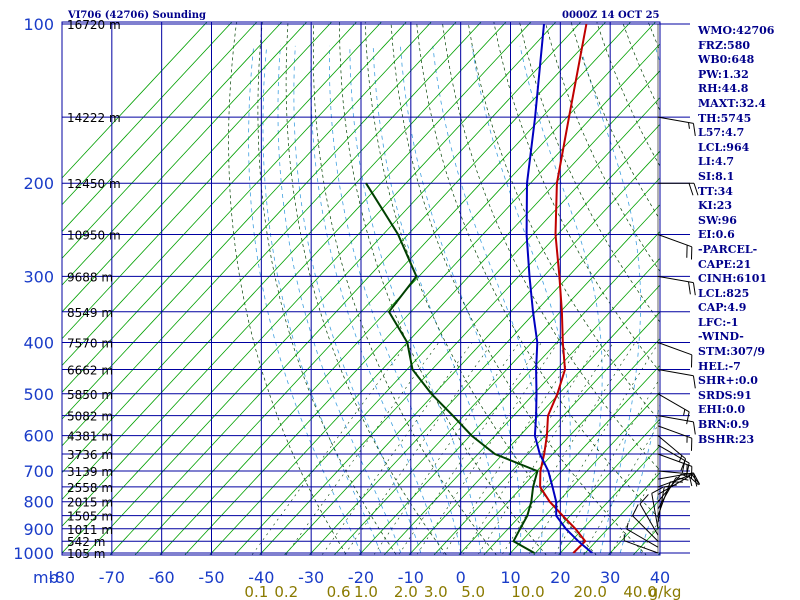 This screenshot has width=800, height=600. I want to click on temperature-tick-label: -80, so click(62, 577).